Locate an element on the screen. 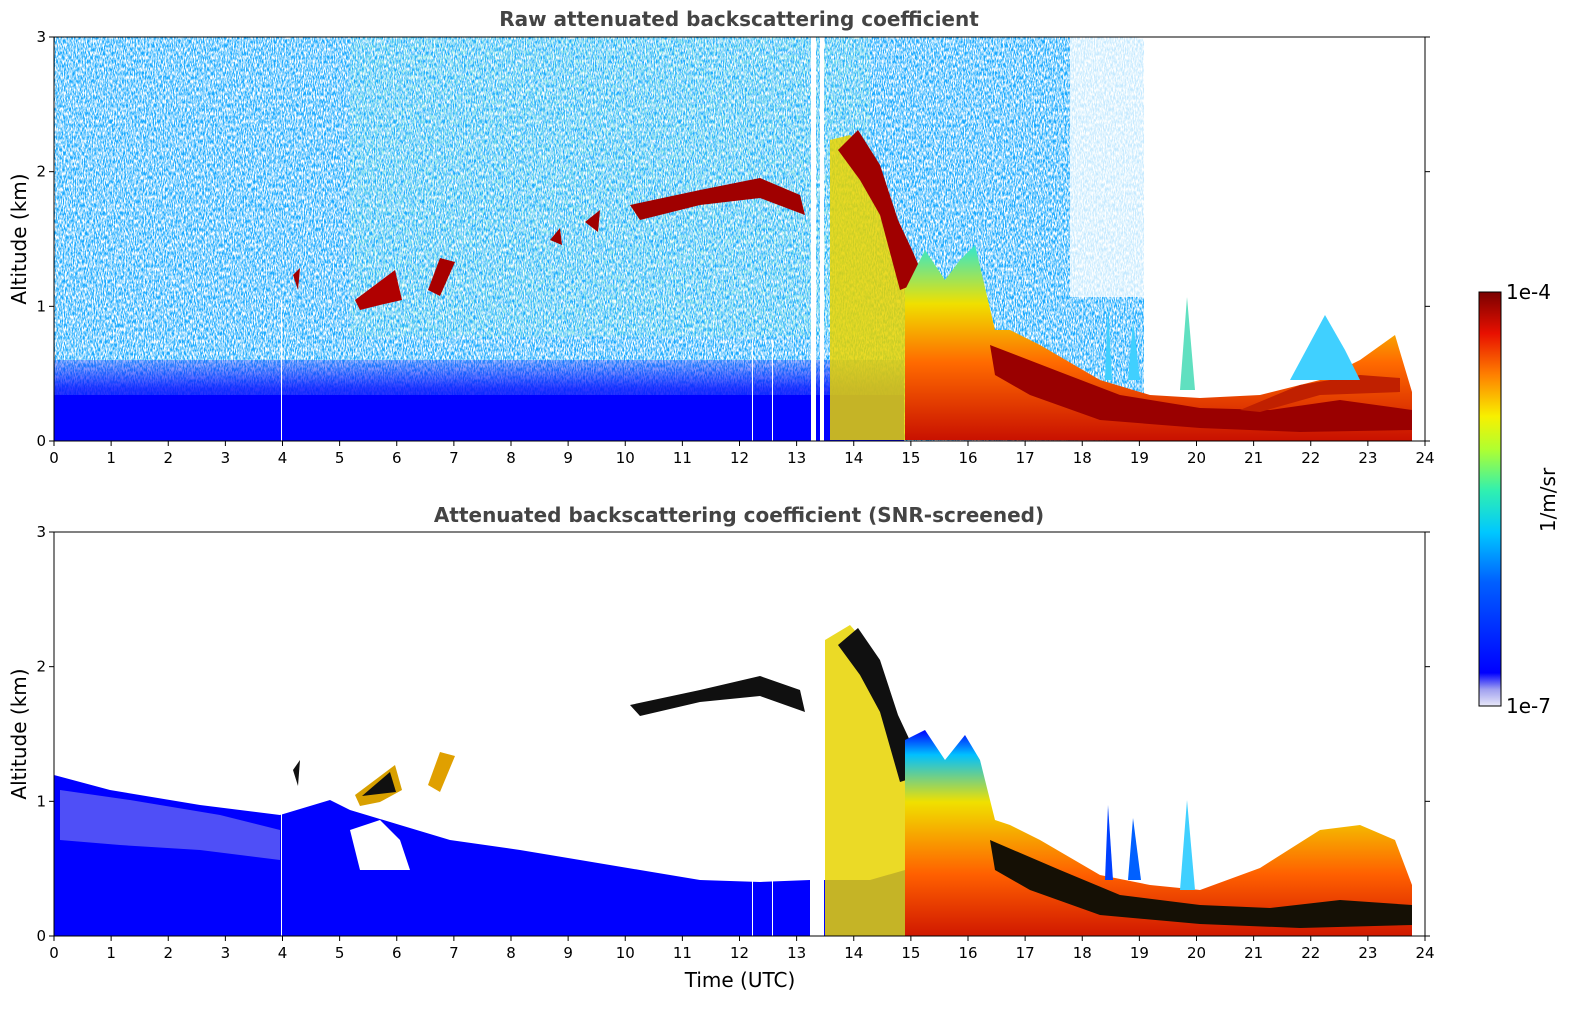 The height and width of the screenshot is (1020, 1595). colorbar-gradient is located at coordinates (1490, 499).